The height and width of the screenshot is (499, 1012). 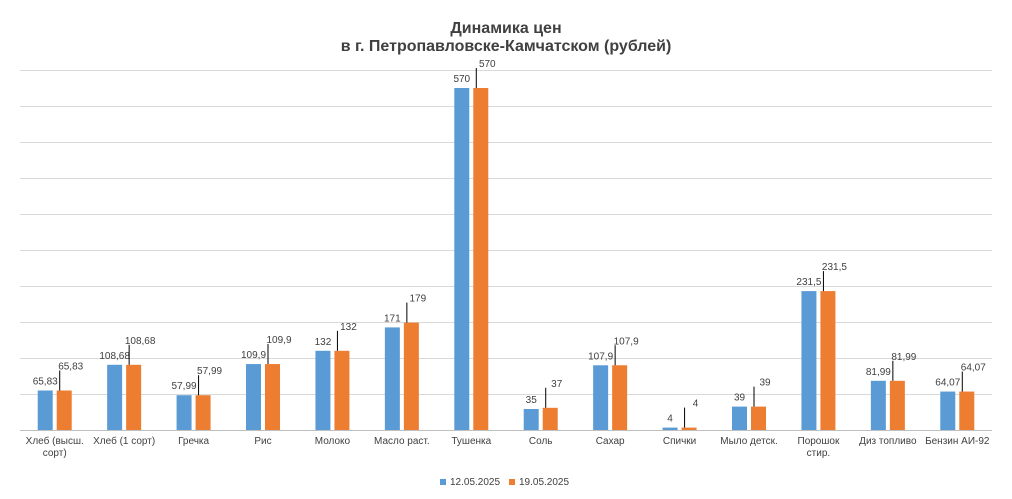 What do you see at coordinates (505, 28) in the screenshot?
I see `chart-title-line-1: Динамика цен` at bounding box center [505, 28].